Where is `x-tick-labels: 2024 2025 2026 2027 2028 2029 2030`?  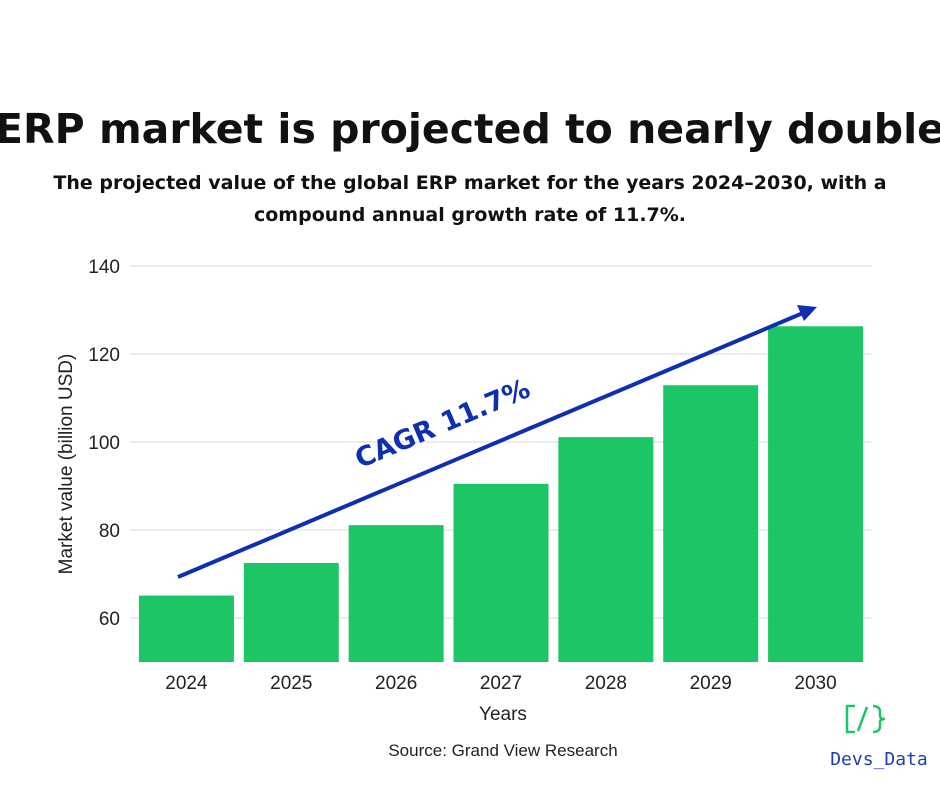 x-tick-labels: 2024 2025 2026 2027 2028 2029 2030 is located at coordinates (500, 683).